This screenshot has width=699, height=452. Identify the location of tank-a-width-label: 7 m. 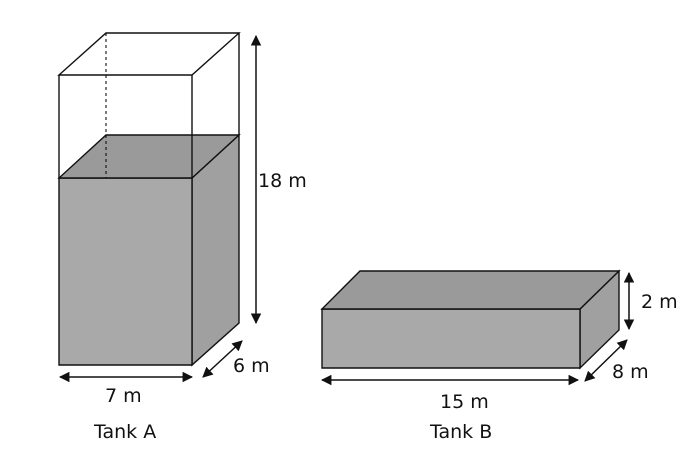
(123, 396).